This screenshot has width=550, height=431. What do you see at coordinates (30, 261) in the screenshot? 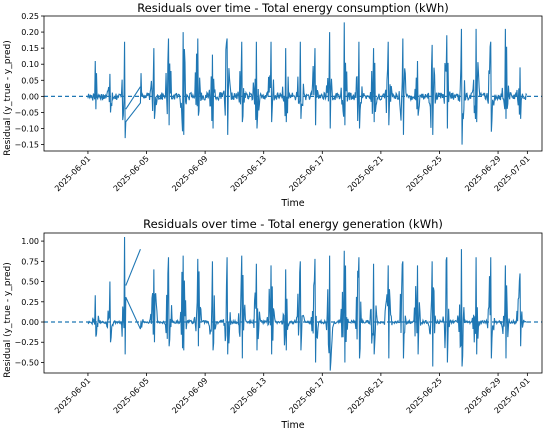
I see `y-tick-label: 0.75` at bounding box center [30, 261].